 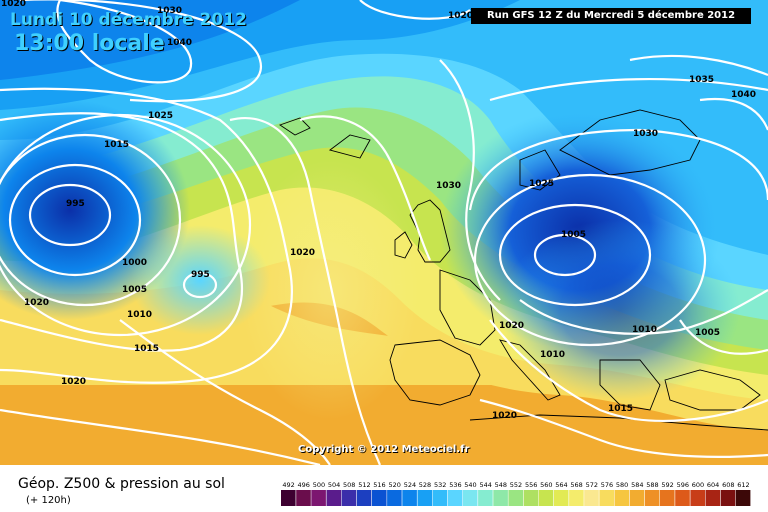 I want to click on scale-label: 552, so click(x=516, y=485).